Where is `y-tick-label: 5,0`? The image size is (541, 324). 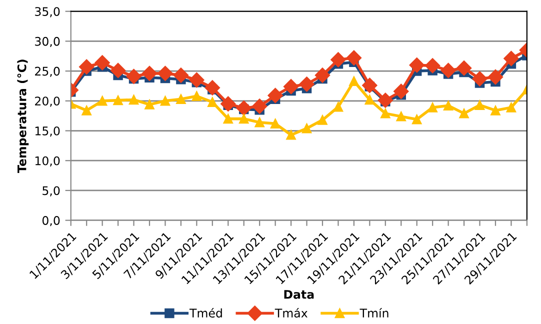
y-tick-label: 5,0 is located at coordinates (51, 191).